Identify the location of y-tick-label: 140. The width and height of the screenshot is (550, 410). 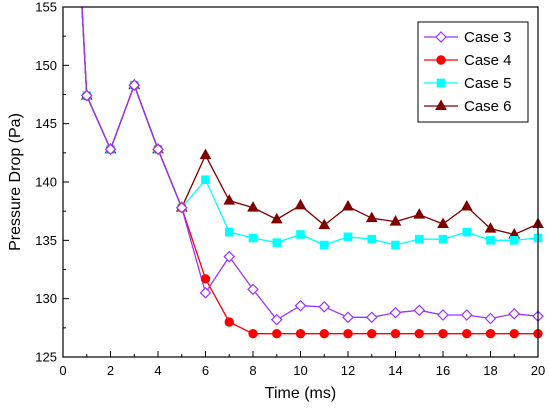
(46, 182).